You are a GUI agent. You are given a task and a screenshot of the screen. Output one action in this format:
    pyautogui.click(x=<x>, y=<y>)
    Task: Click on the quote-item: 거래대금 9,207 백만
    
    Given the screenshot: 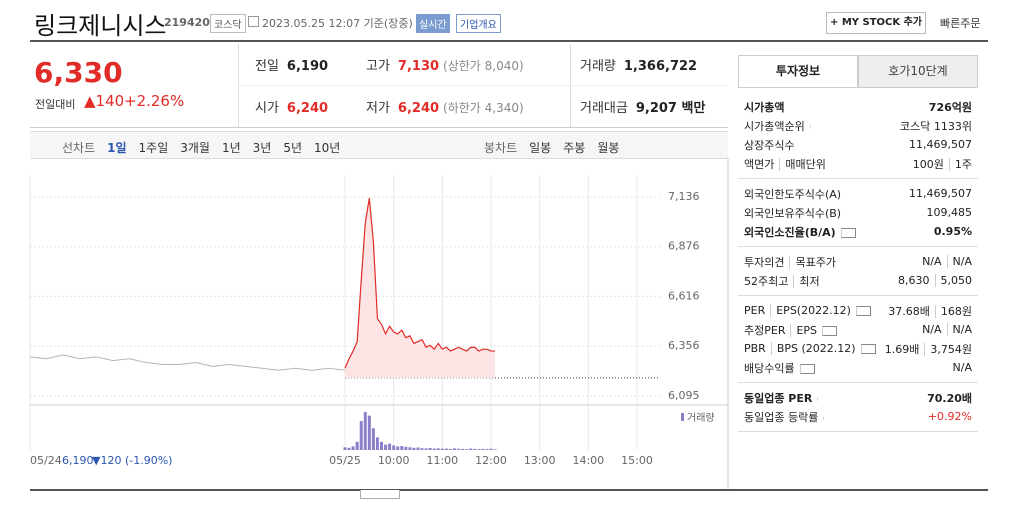 What is the action you would take?
    pyautogui.click(x=642, y=106)
    